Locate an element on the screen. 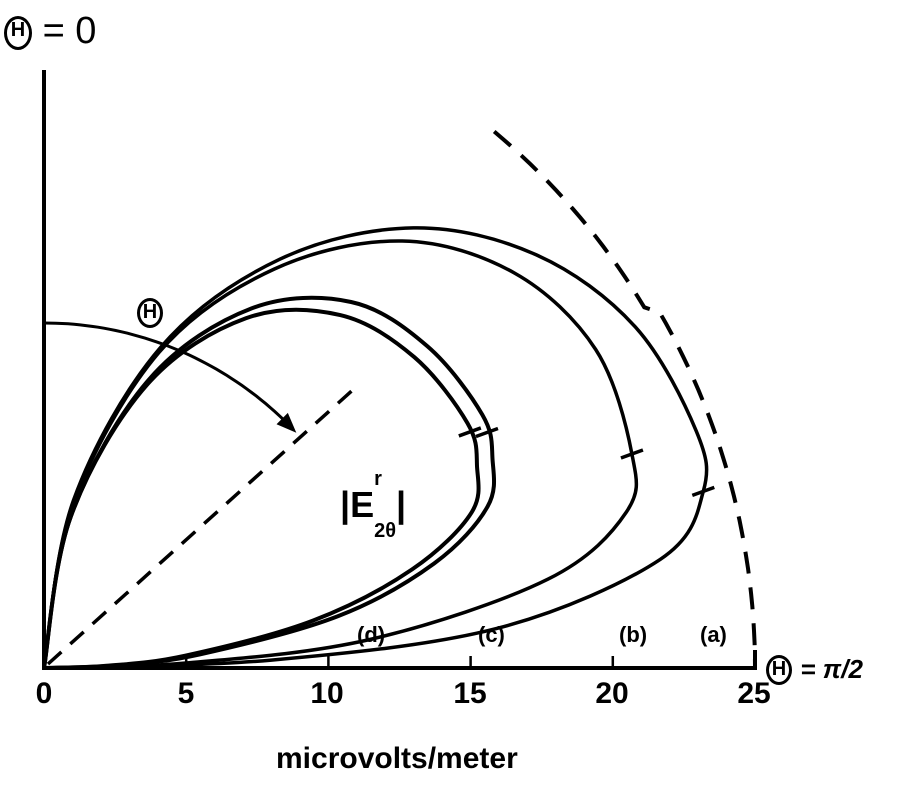 The width and height of the screenshot is (900, 800). angle-indicator-dashed-line is located at coordinates (201, 526).